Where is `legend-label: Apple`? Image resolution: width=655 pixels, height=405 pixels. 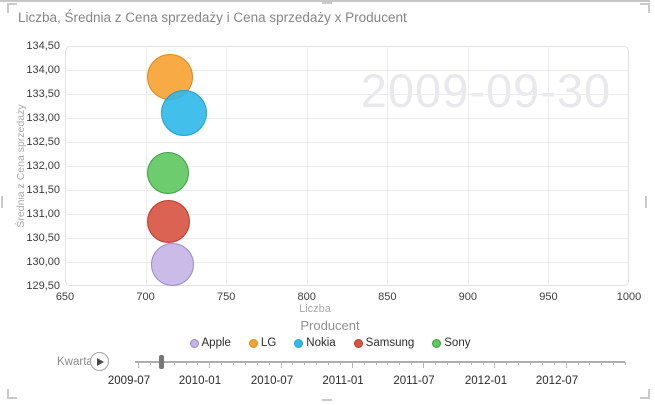
legend-label: Apple is located at coordinates (216, 343).